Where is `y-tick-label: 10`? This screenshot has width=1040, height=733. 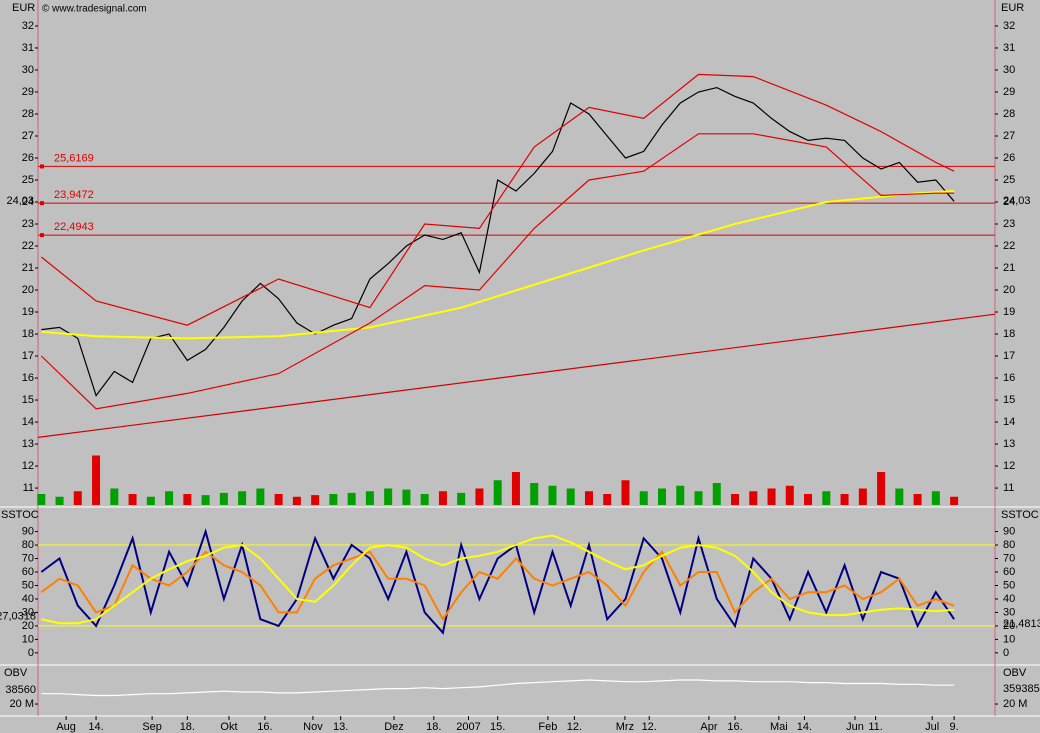
y-tick-label: 10 is located at coordinates (28, 639).